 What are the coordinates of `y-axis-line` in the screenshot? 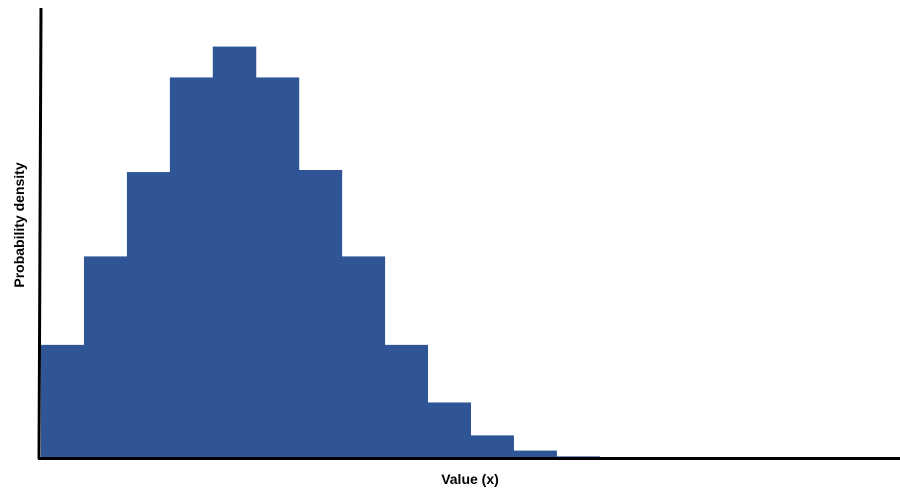 It's located at (40, 233).